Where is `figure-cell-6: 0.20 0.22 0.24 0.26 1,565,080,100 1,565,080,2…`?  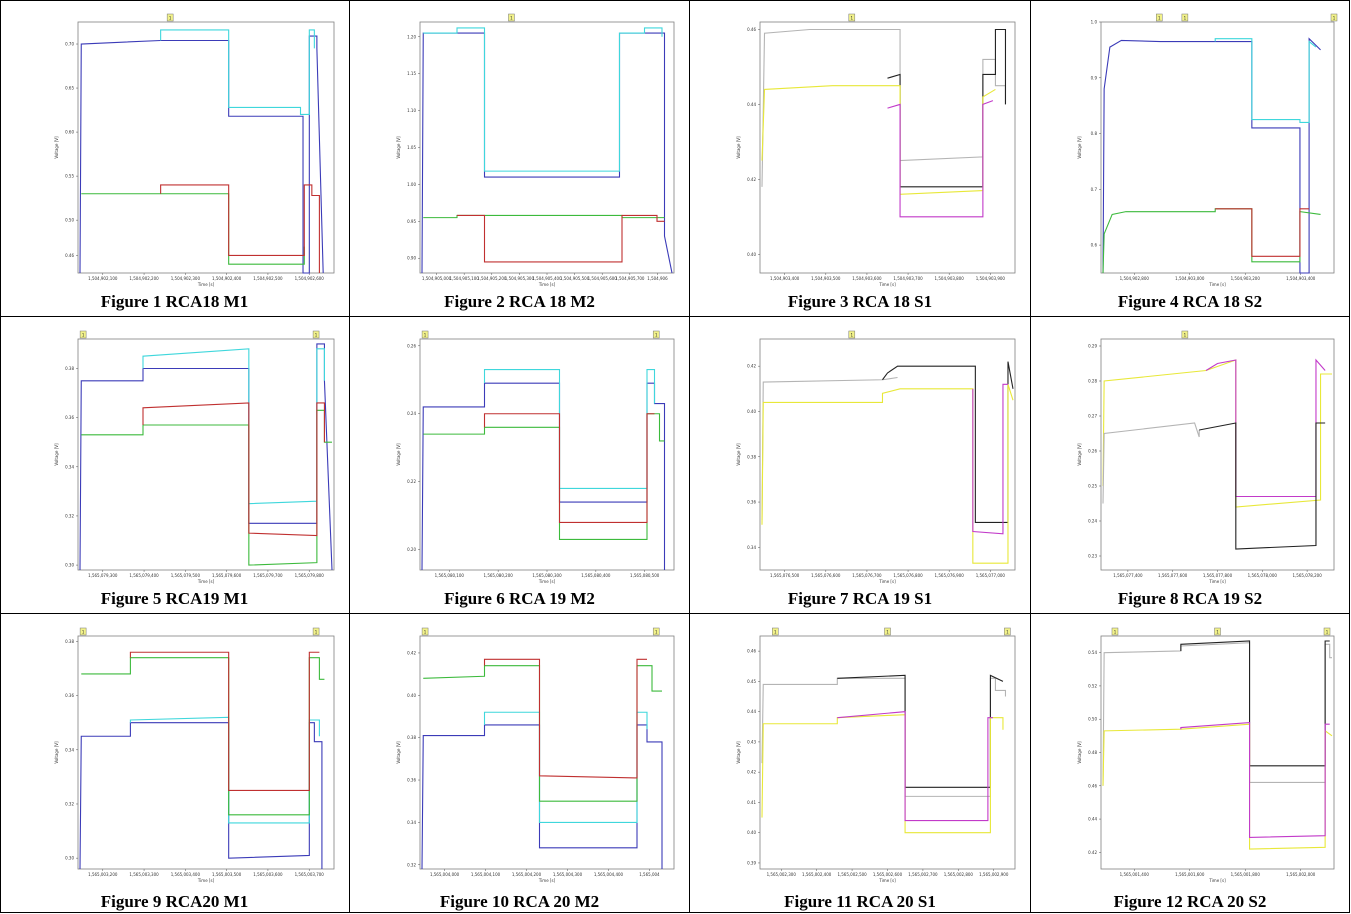
figure-cell-6: 0.20 0.22 0.24 0.26 1,565,080,100 1,565,080,2… is located at coordinates (520, 465).